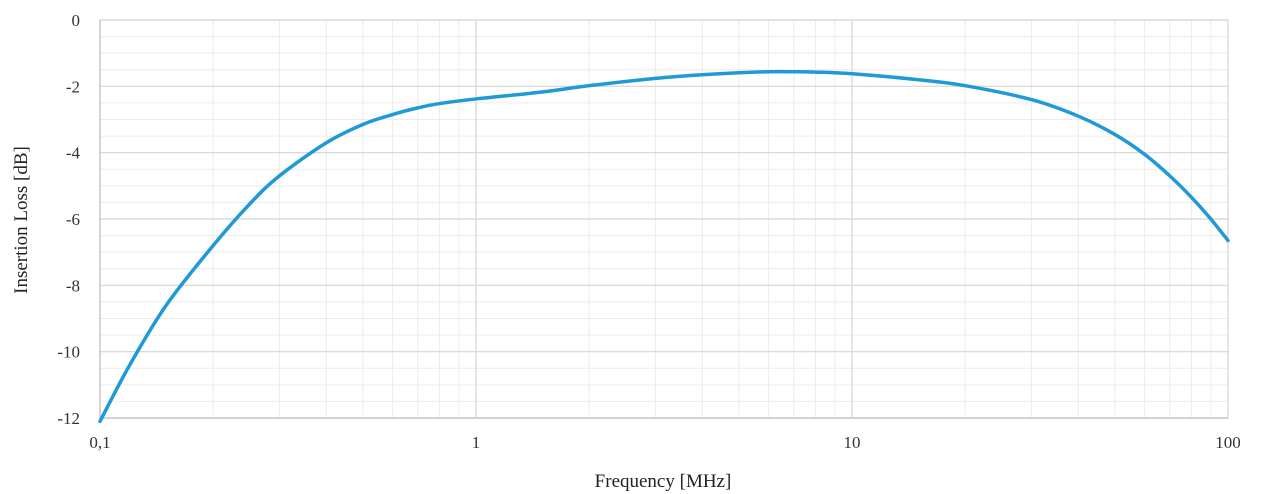 Image resolution: width=1261 pixels, height=494 pixels. Describe the element at coordinates (21, 220) in the screenshot. I see `y-axis-title: Insertion Loss [dB]` at that location.